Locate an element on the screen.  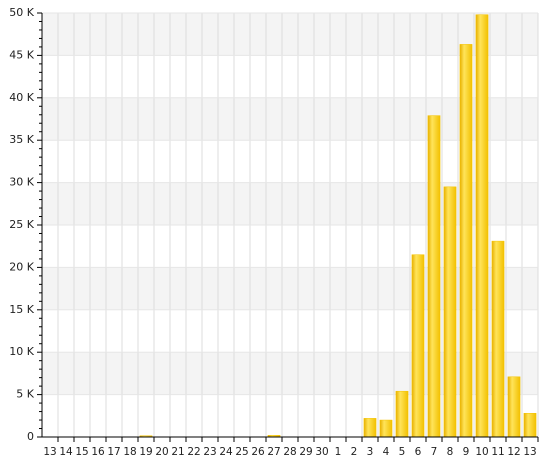
x-tick-label: 26 is located at coordinates (258, 452).